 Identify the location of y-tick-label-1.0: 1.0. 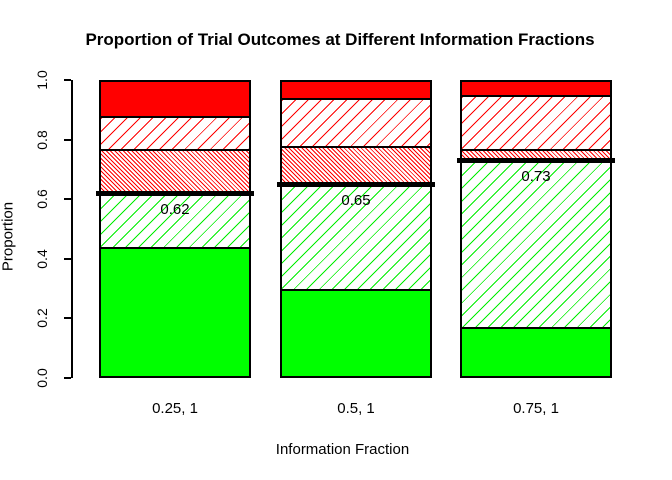
(42, 80).